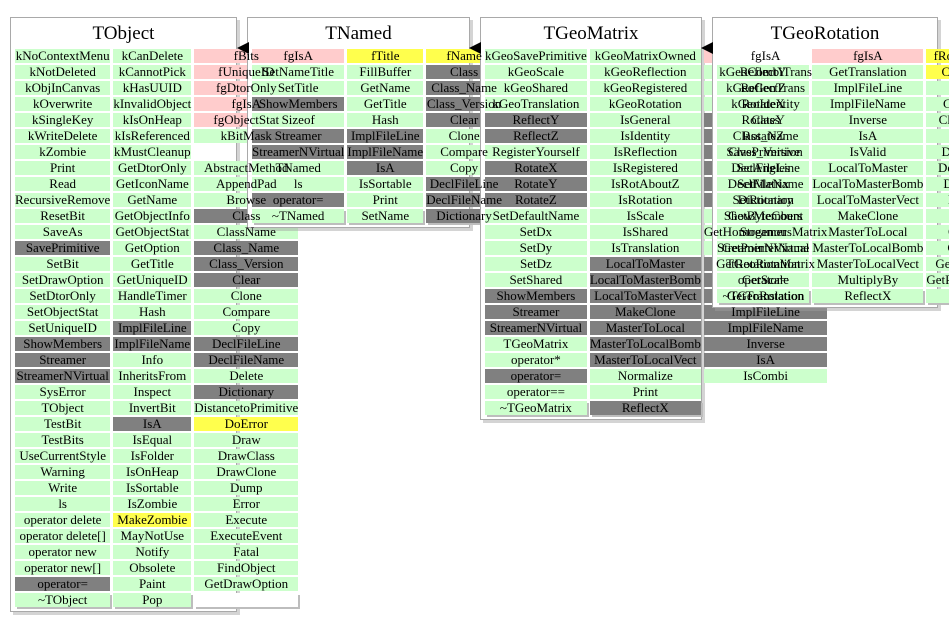 The width and height of the screenshot is (949, 624). Describe the element at coordinates (63, 200) in the screenshot. I see `member-cell: RecursiveRemove` at that location.